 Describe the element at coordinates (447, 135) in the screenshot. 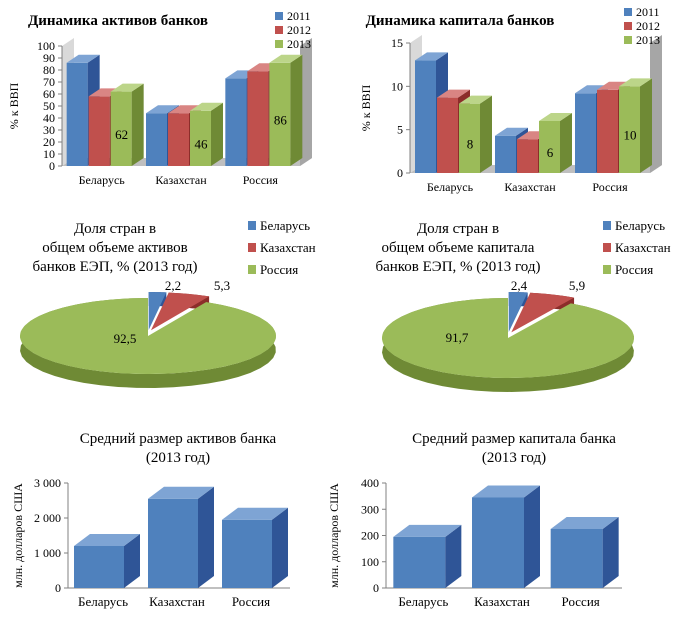

I see `bar-Беларусь-2012-front` at that location.